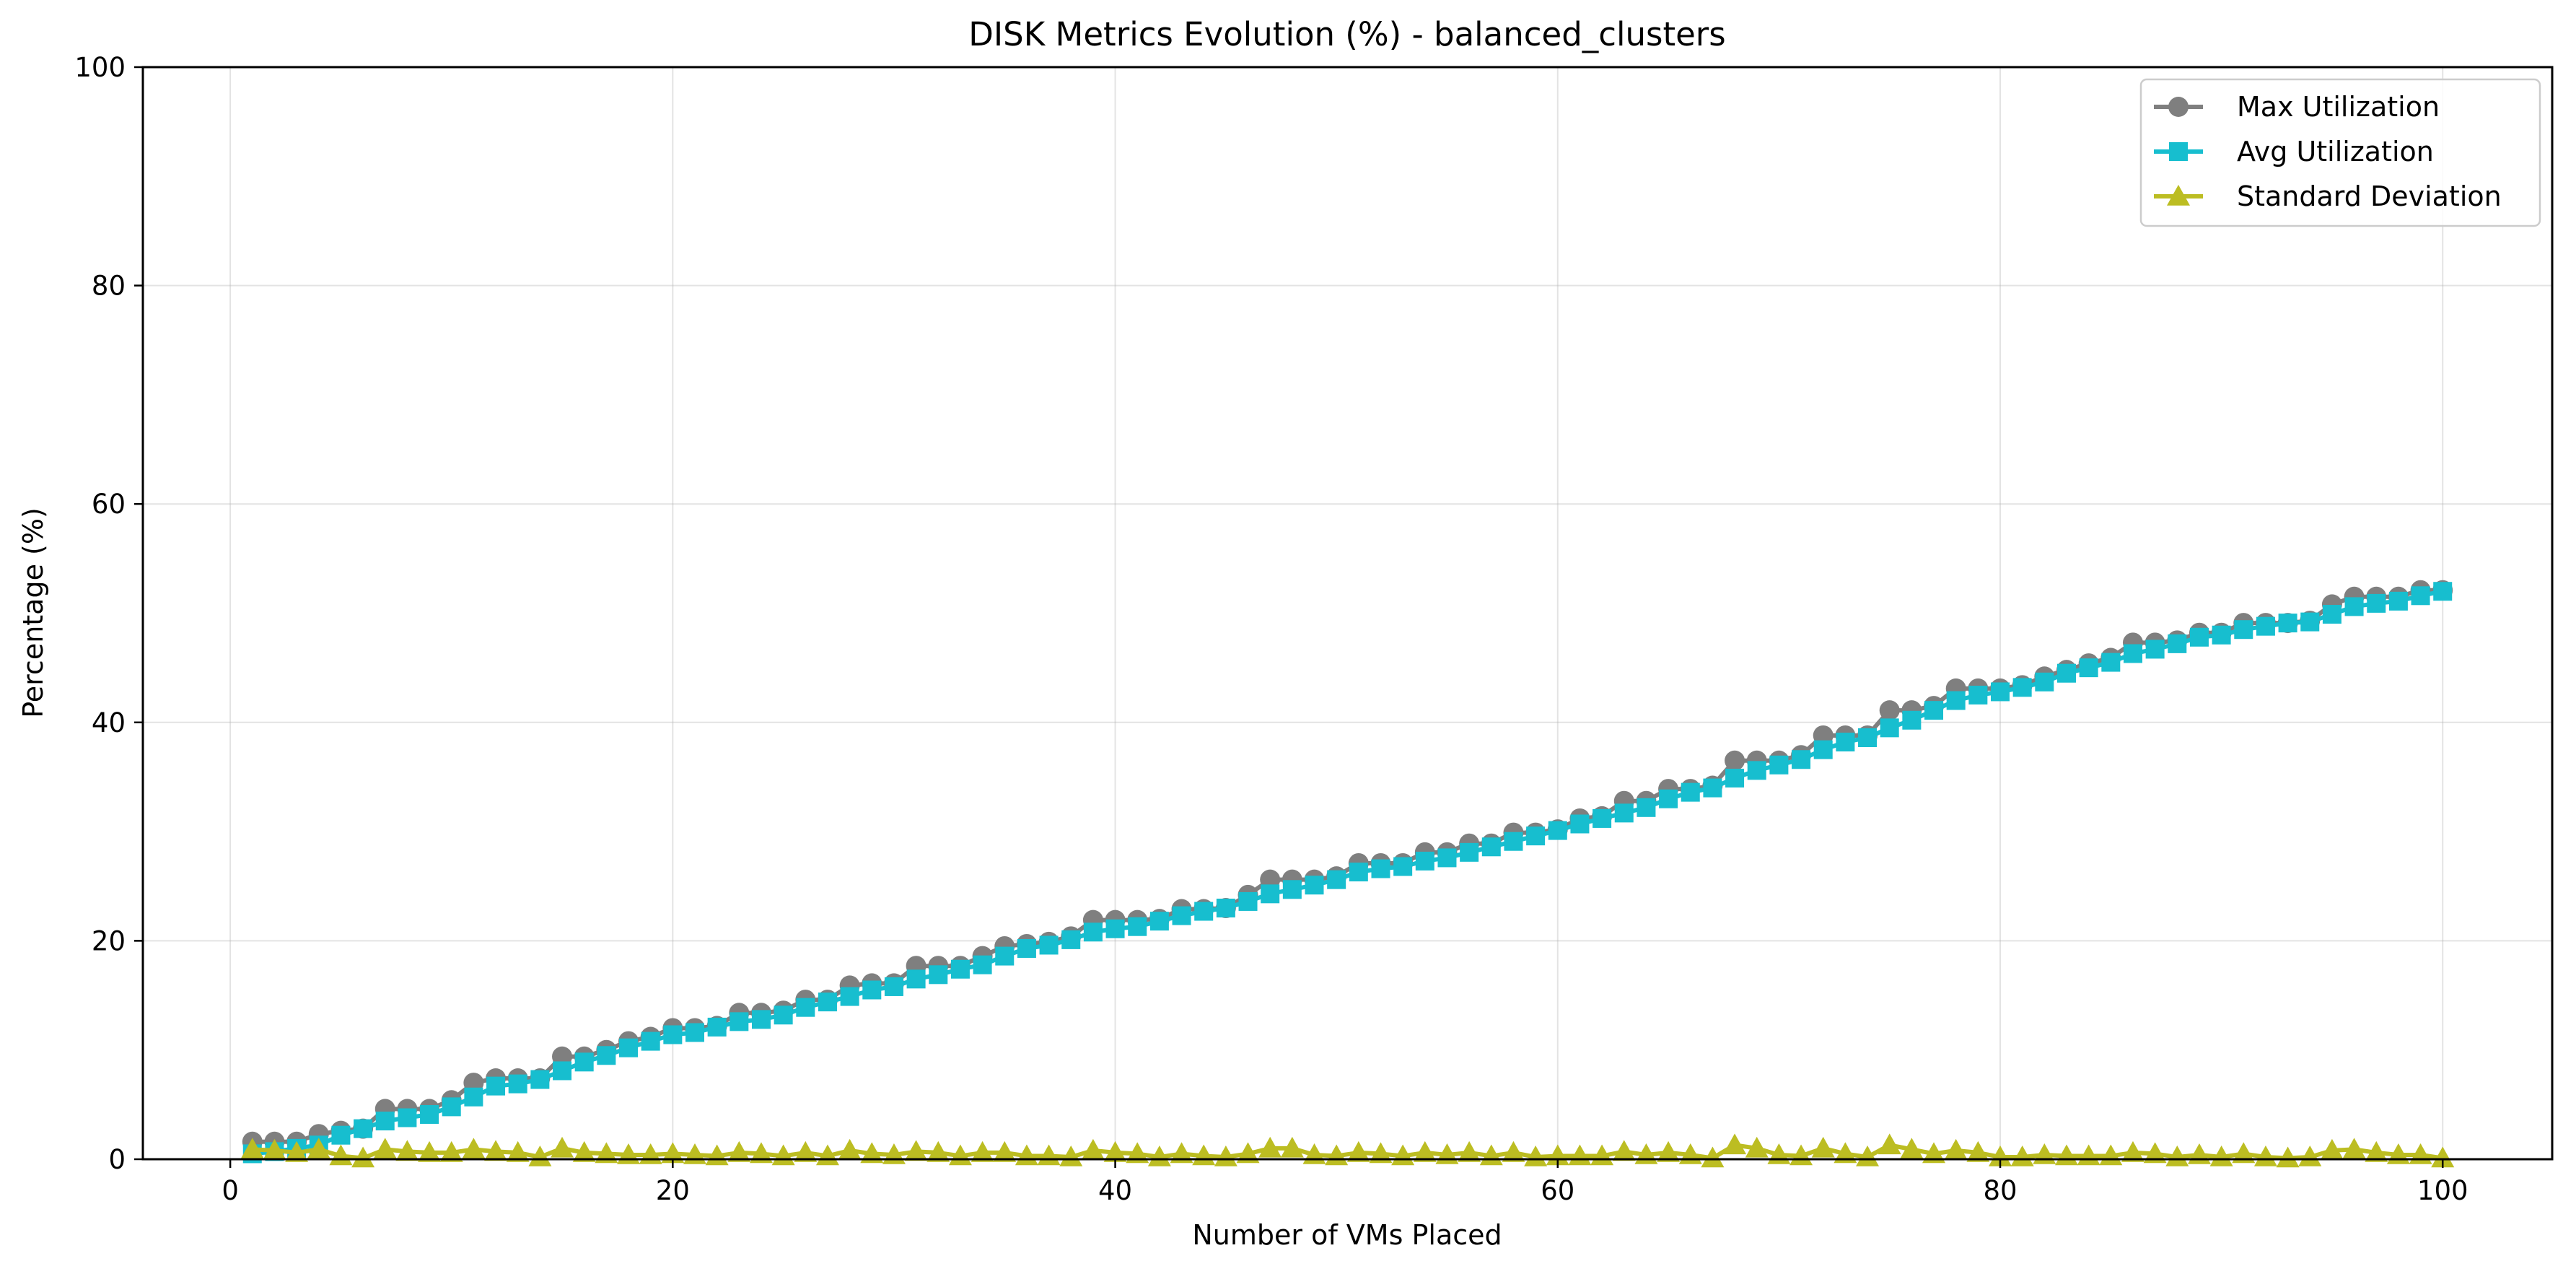 This screenshot has height=1274, width=2576. I want to click on y-tick-label: 20, so click(109, 940).